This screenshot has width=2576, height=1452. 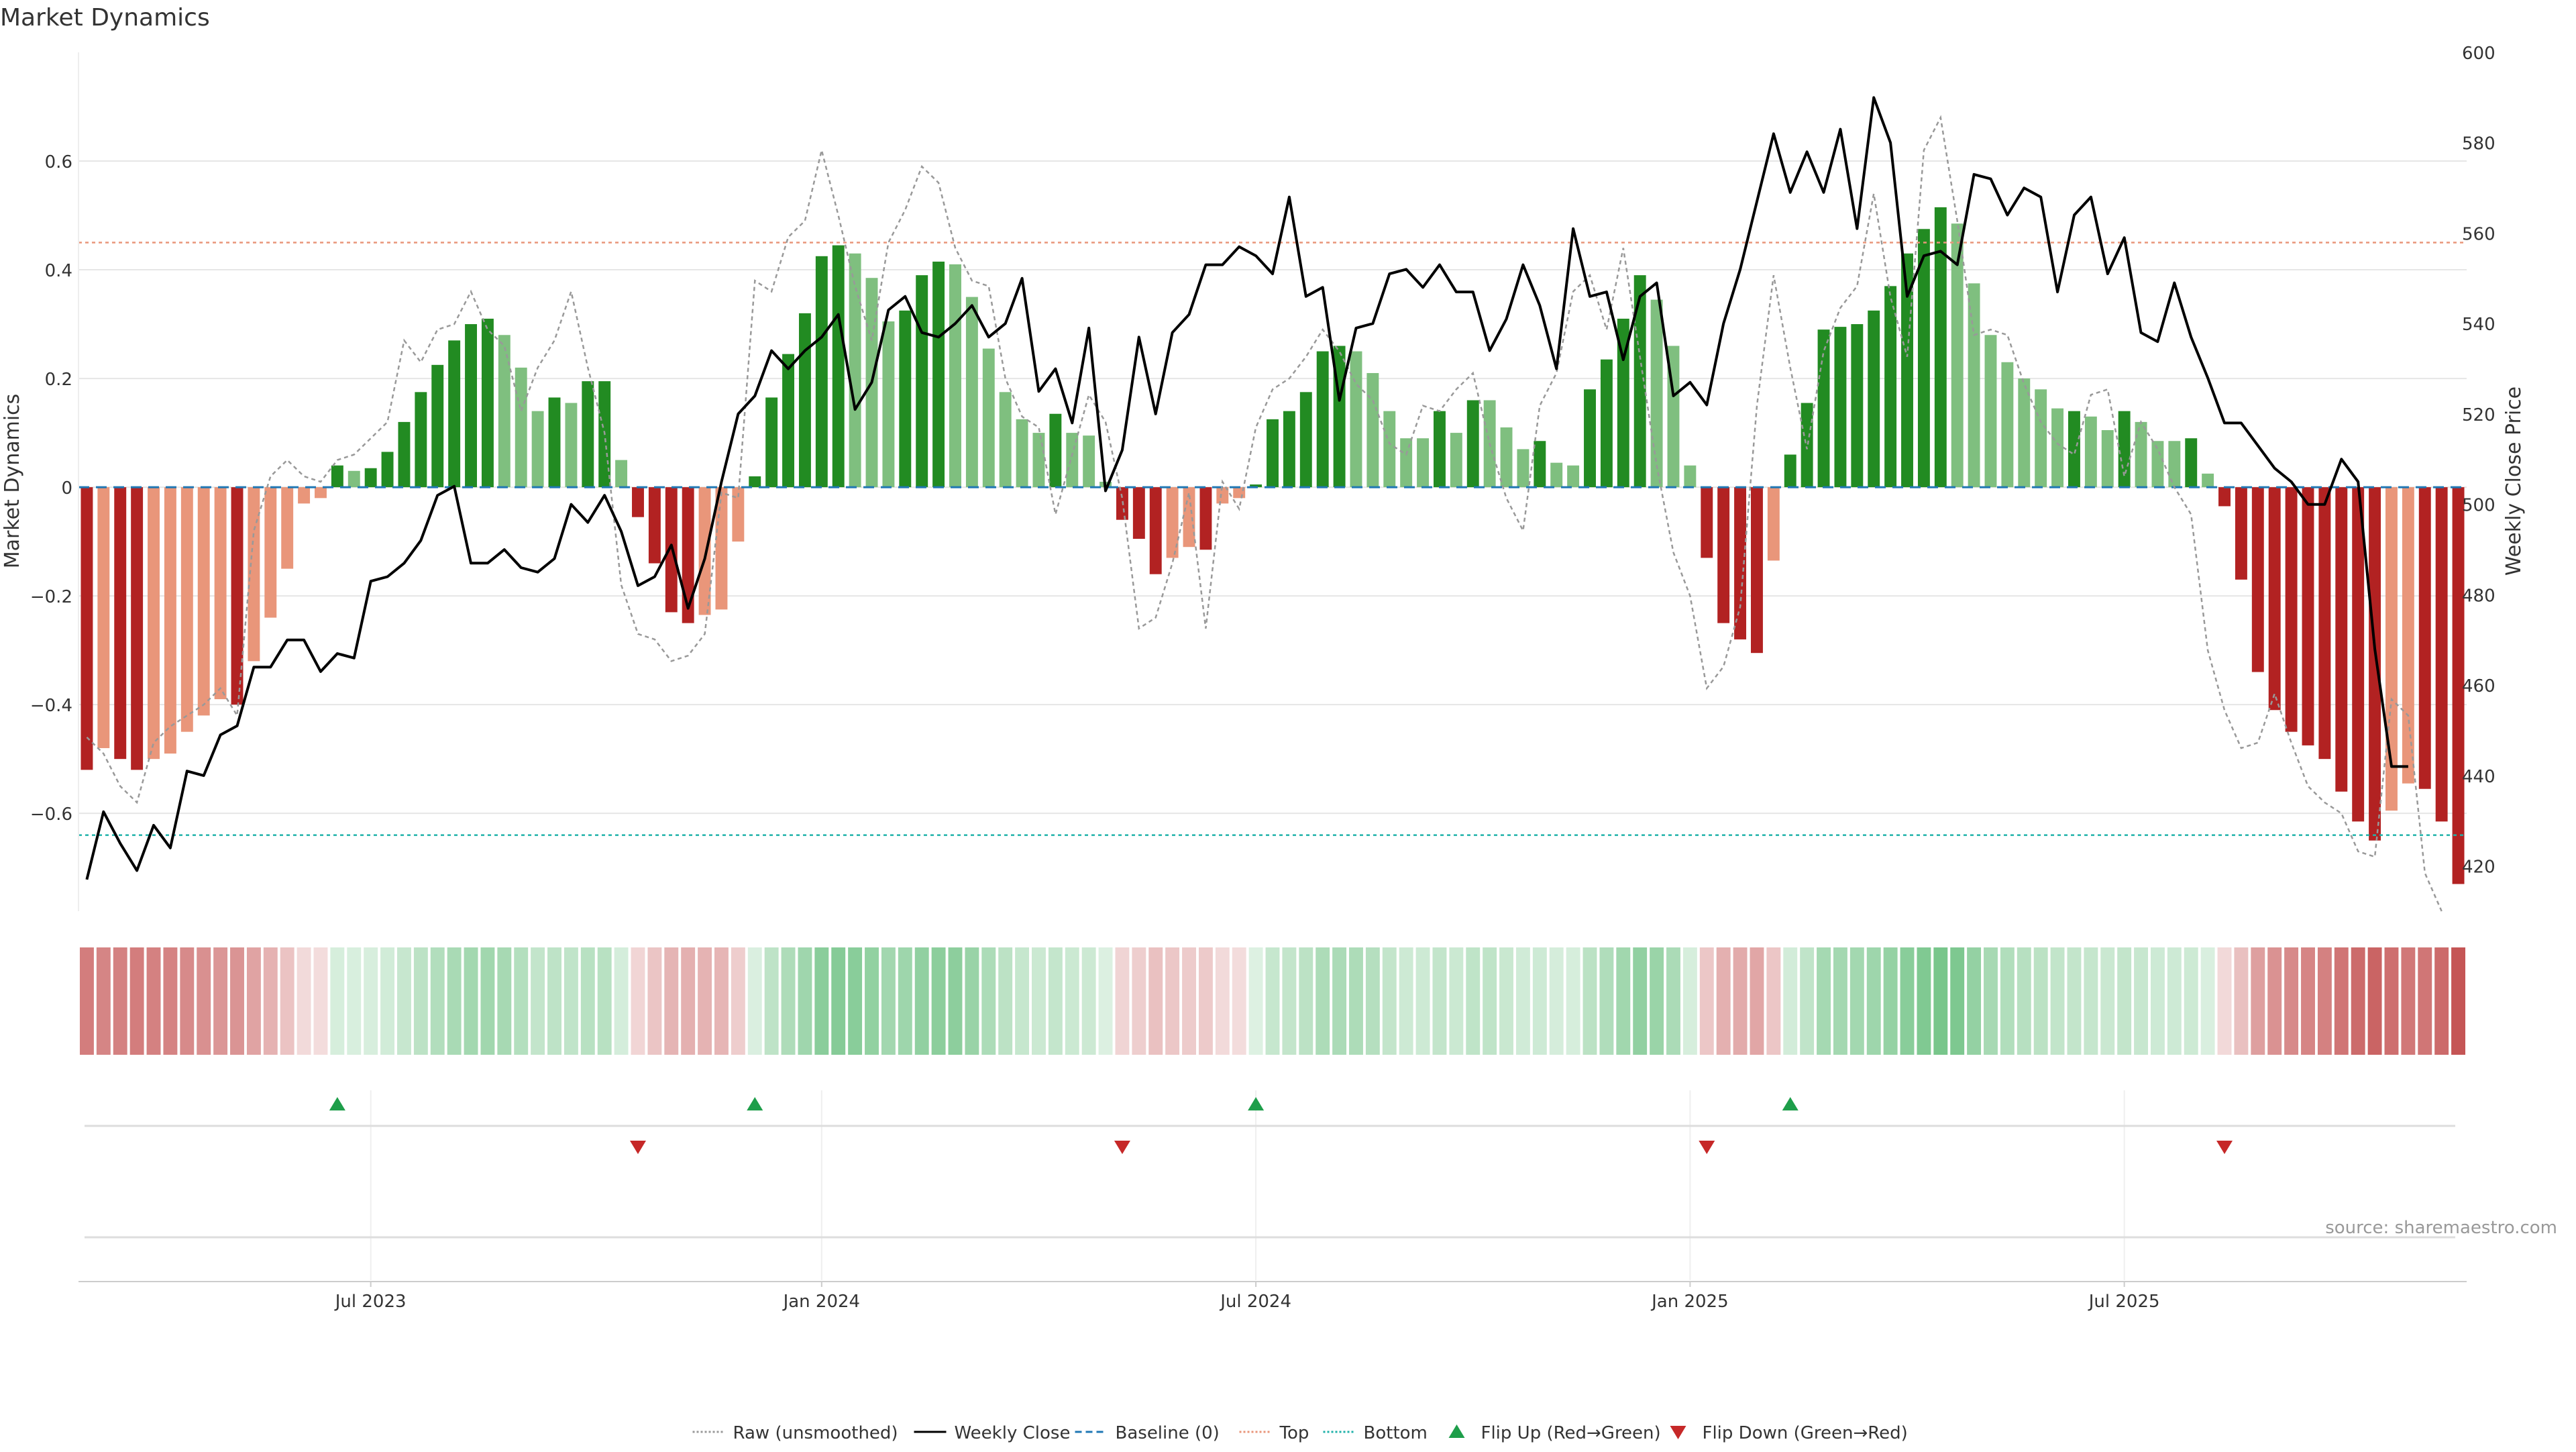 What do you see at coordinates (1805, 1433) in the screenshot?
I see `legend-label: Flip Down (Green→Red)` at bounding box center [1805, 1433].